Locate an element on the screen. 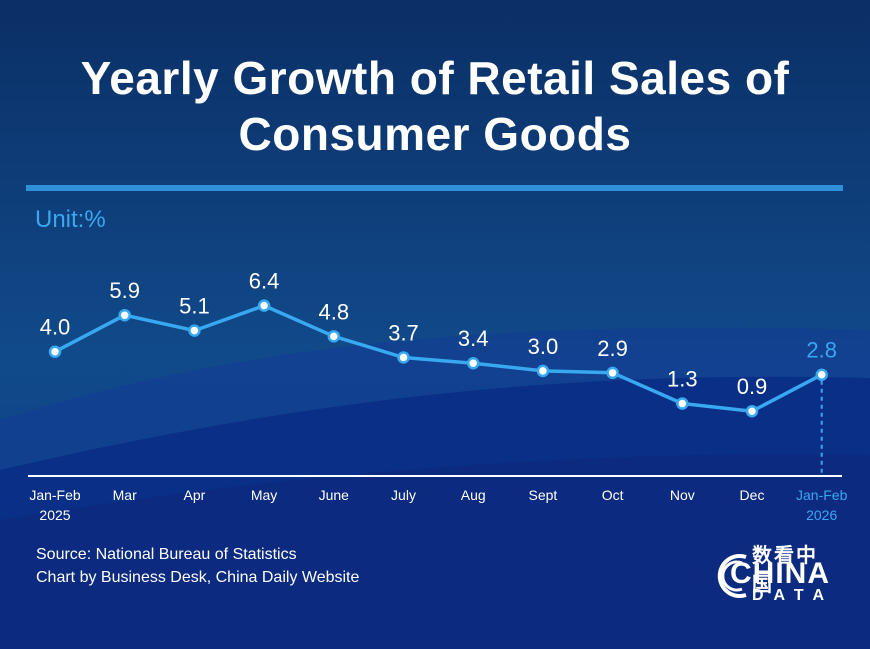  data-label: 4.8 is located at coordinates (334, 311).